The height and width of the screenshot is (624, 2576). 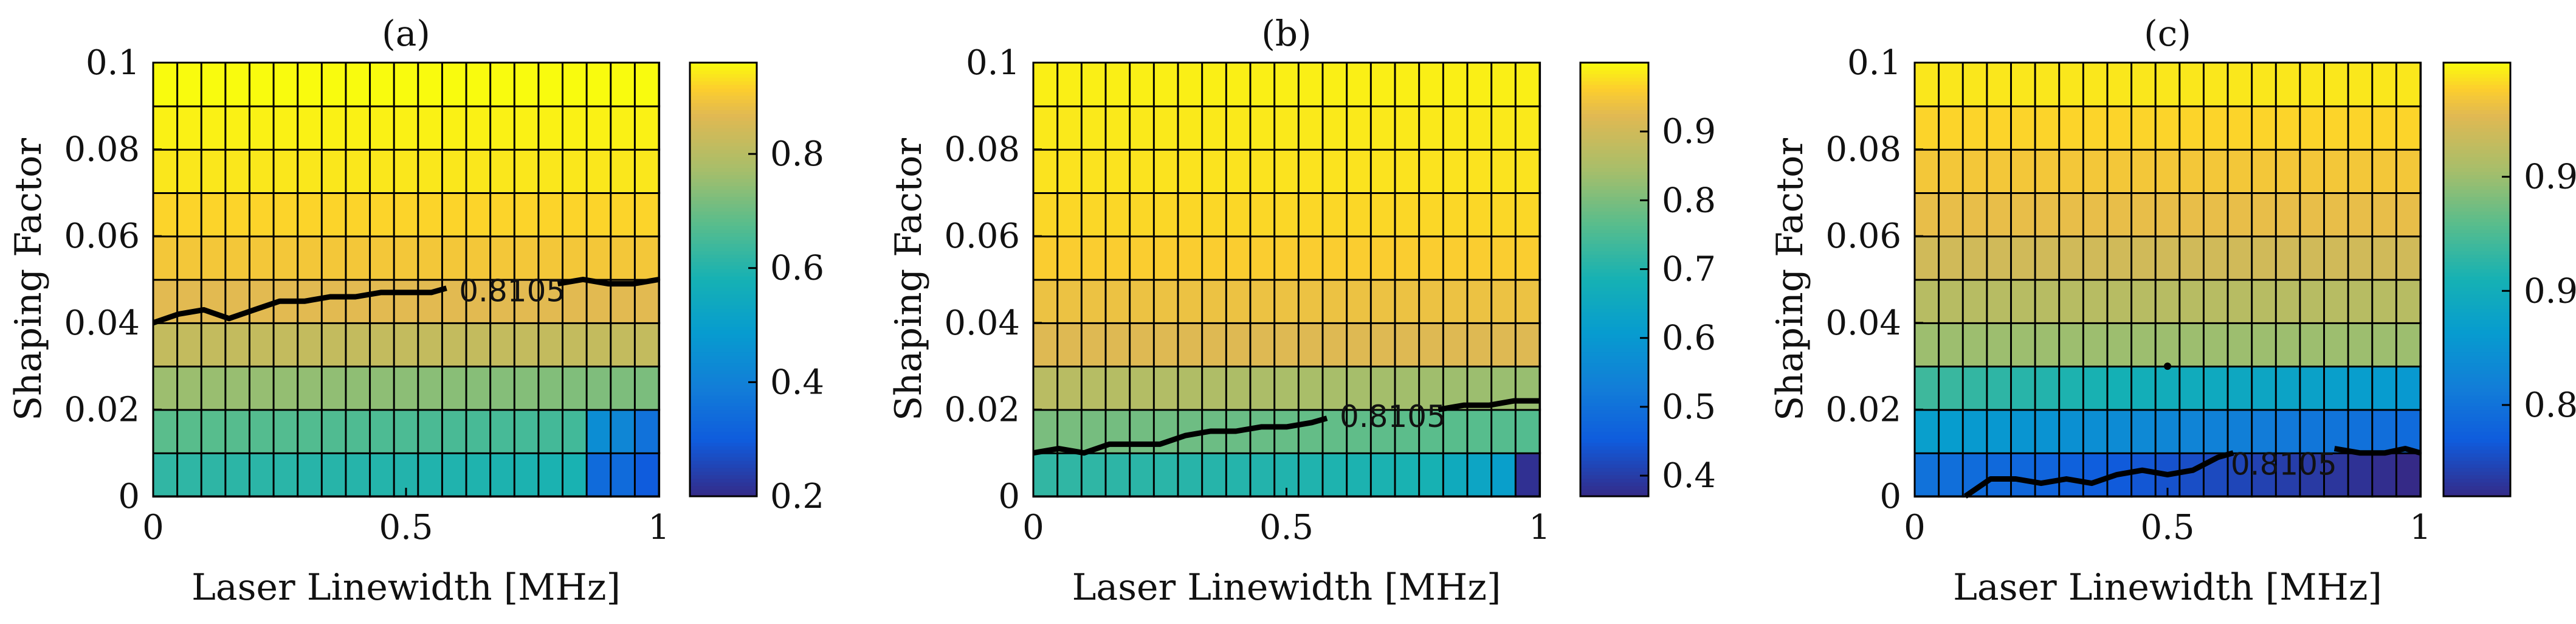 What do you see at coordinates (113, 63) in the screenshot?
I see `y-tick-label: 0.1` at bounding box center [113, 63].